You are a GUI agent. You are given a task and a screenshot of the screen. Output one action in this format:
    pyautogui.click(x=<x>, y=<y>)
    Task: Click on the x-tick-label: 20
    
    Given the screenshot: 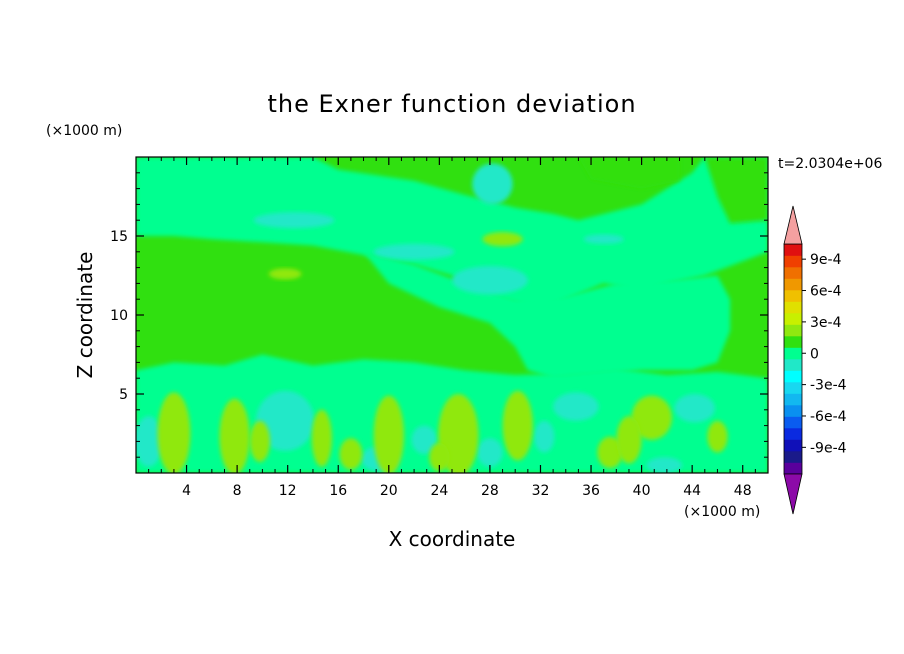 What is the action you would take?
    pyautogui.click(x=389, y=491)
    